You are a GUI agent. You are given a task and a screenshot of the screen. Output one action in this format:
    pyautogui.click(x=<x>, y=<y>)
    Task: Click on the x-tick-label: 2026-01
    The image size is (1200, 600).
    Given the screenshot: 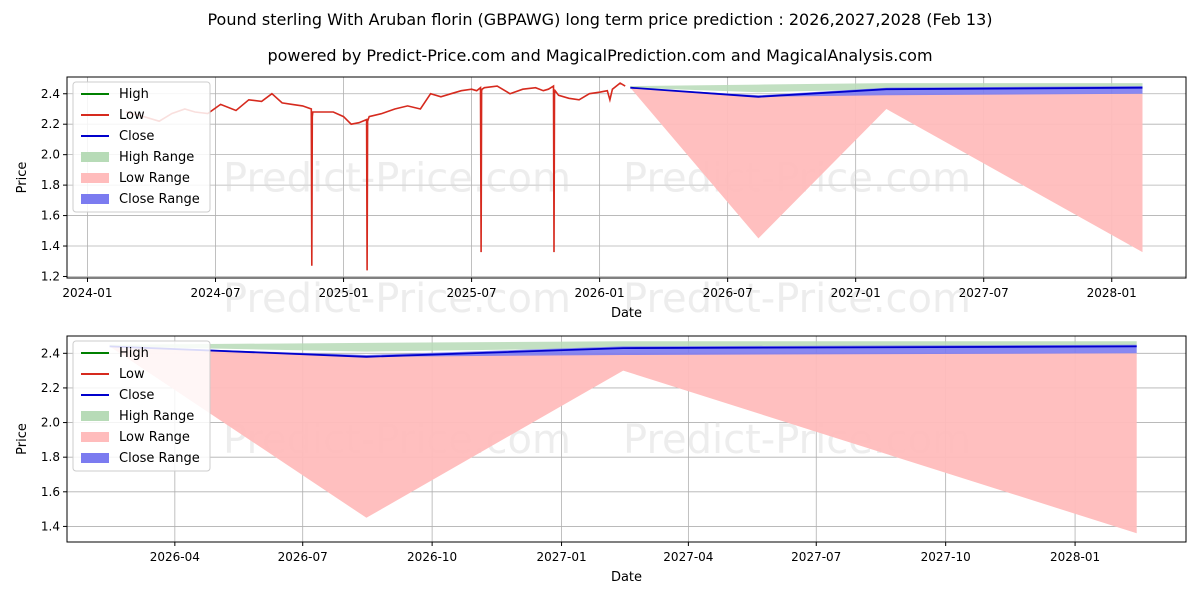 What is the action you would take?
    pyautogui.click(x=600, y=293)
    